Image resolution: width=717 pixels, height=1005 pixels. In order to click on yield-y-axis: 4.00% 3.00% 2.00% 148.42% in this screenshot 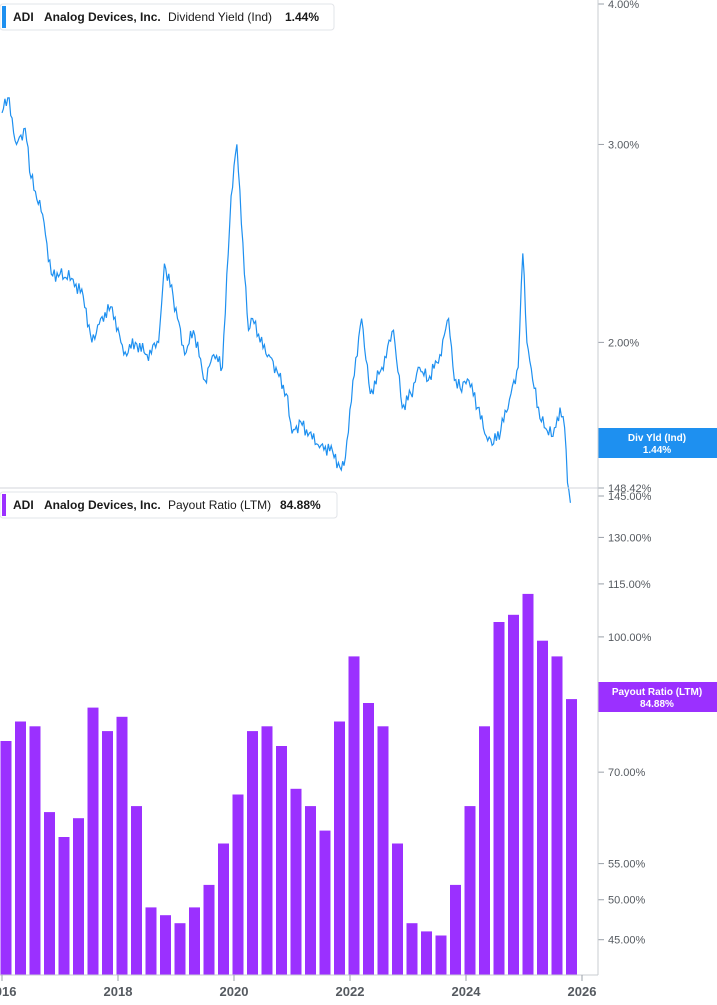, I will do `click(625, 247)`.